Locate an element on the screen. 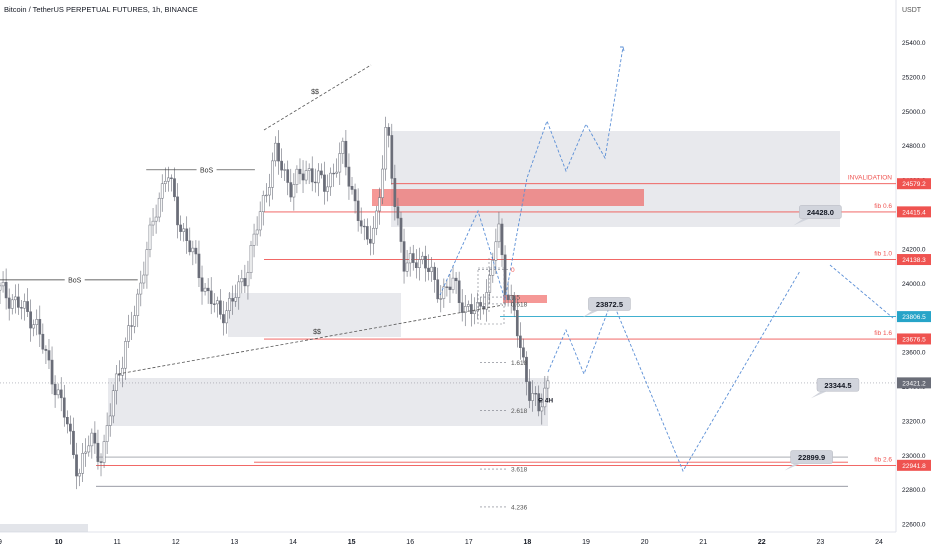 This screenshot has height=550, width=932. y-tick-label: 25000.0 is located at coordinates (914, 112).